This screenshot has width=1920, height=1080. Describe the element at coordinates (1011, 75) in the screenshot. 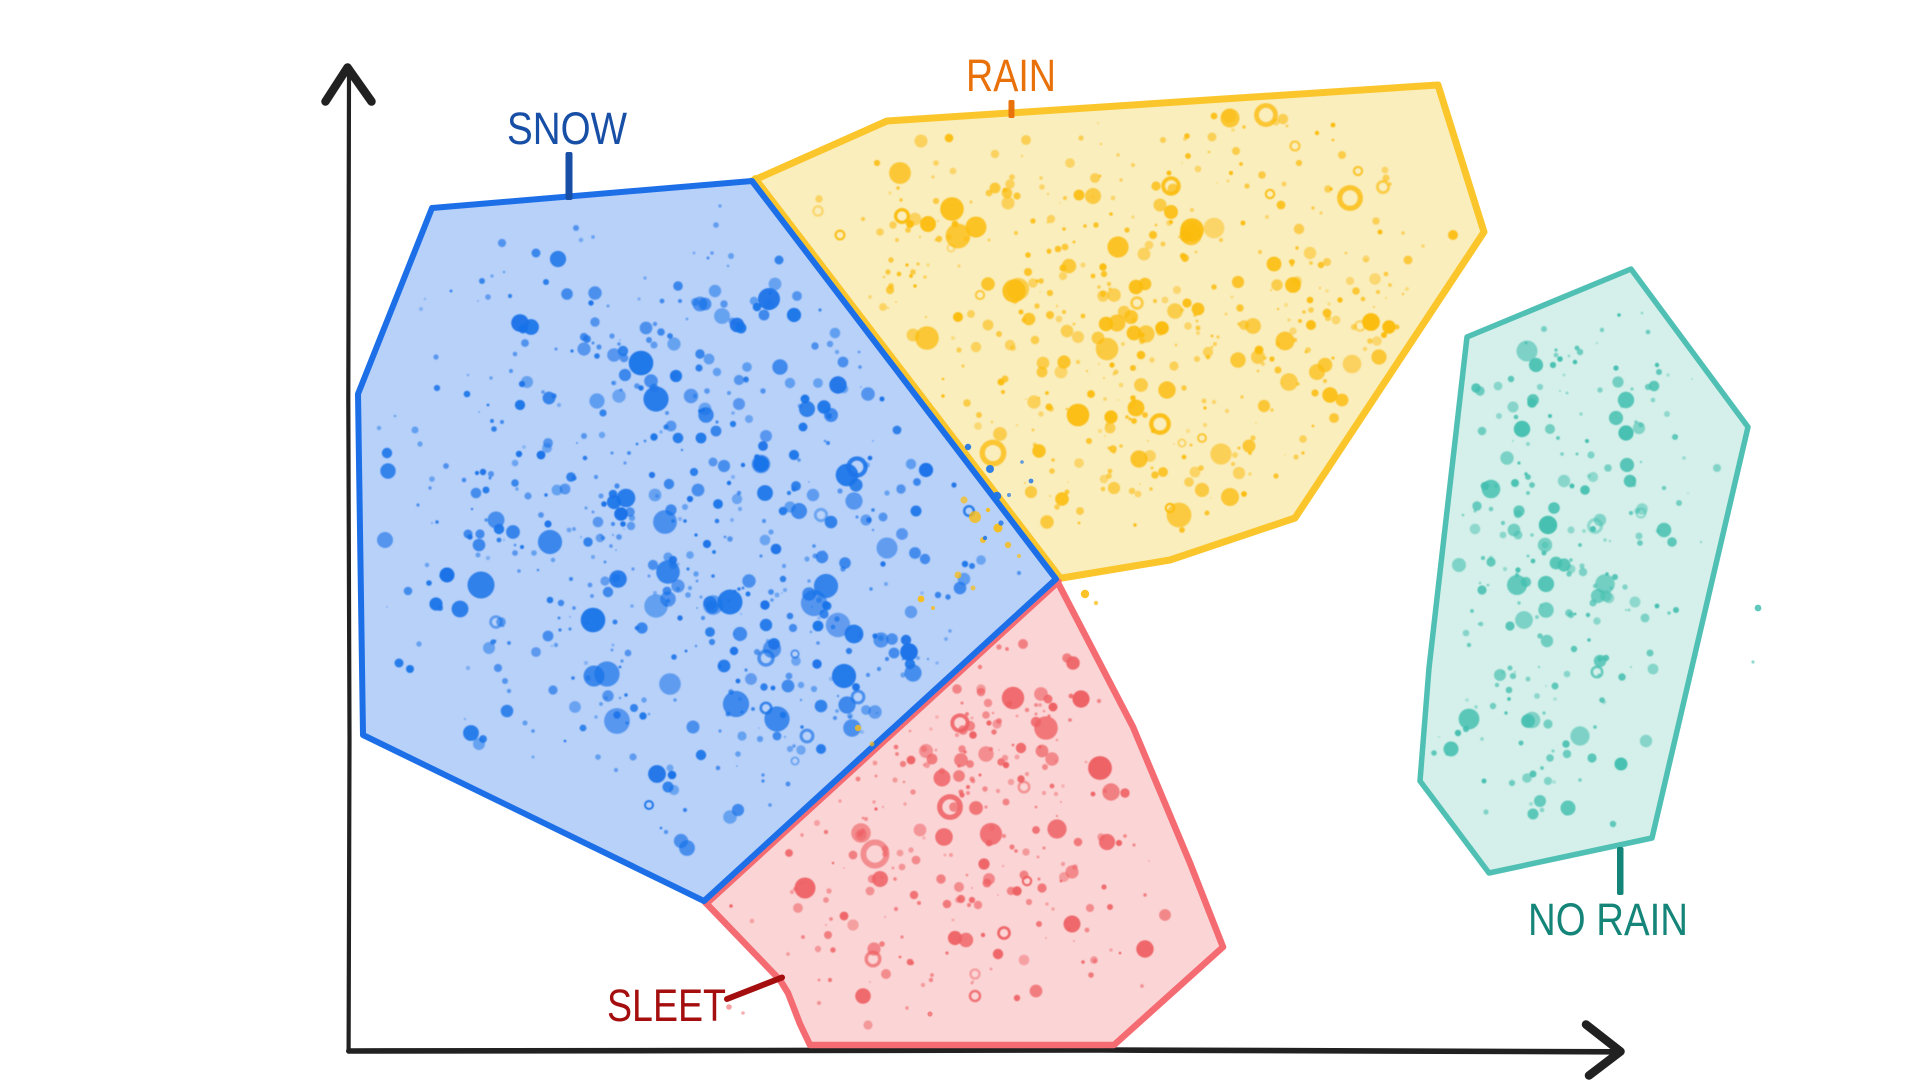

I see `svg-text: RAIN` at that location.